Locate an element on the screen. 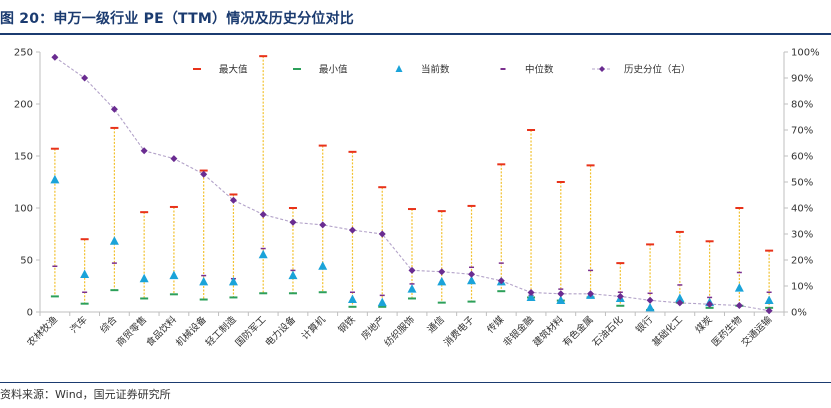 The image size is (831, 408). category-label: 通信 is located at coordinates (436, 325).